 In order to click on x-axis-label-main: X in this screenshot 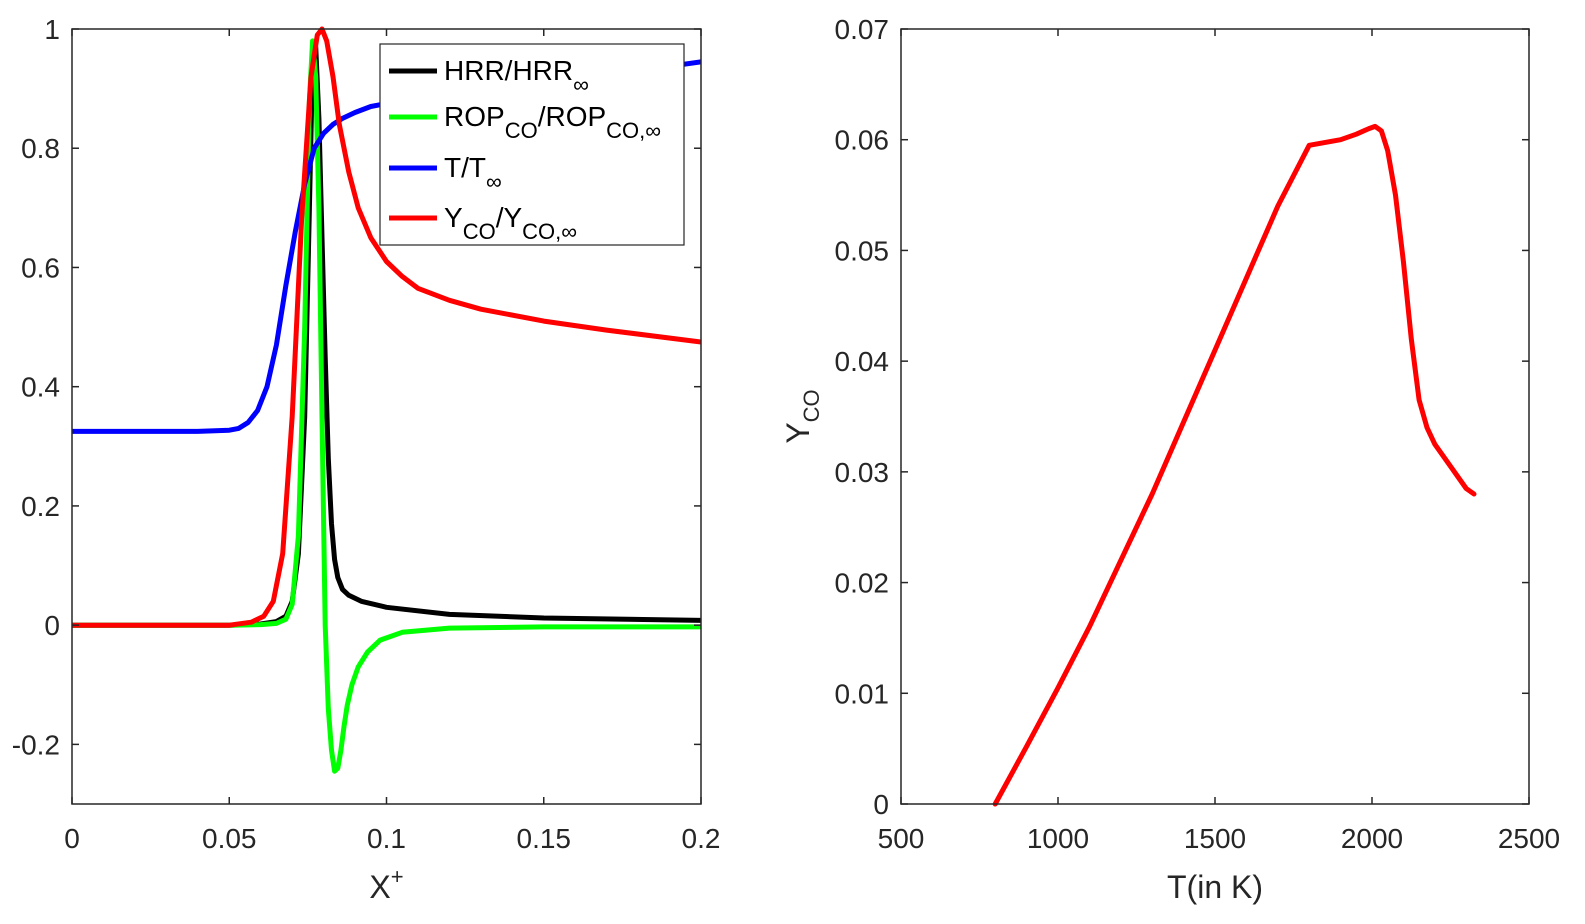, I will do `click(379, 887)`.